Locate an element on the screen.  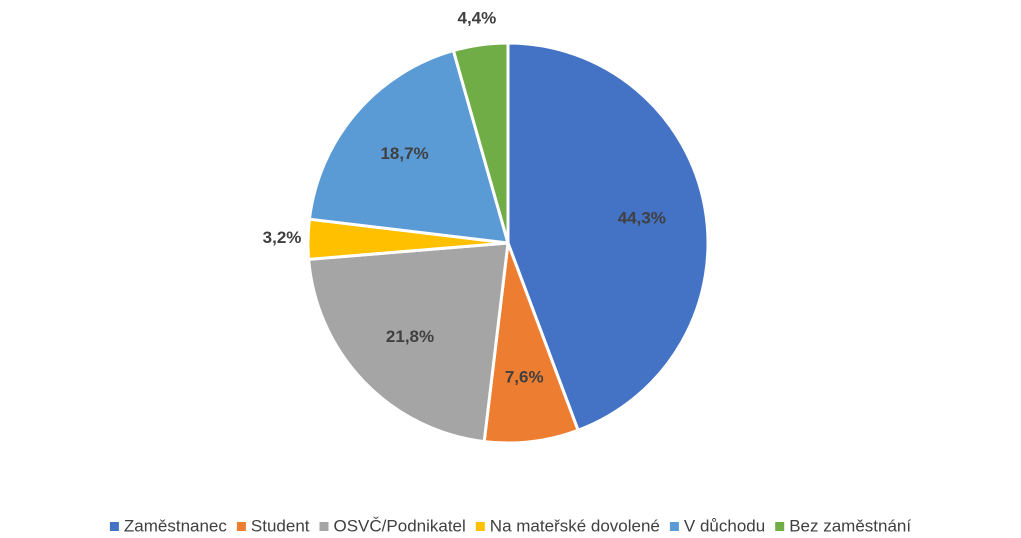
legend-label: OSVČ/Podnikatel is located at coordinates (400, 525).